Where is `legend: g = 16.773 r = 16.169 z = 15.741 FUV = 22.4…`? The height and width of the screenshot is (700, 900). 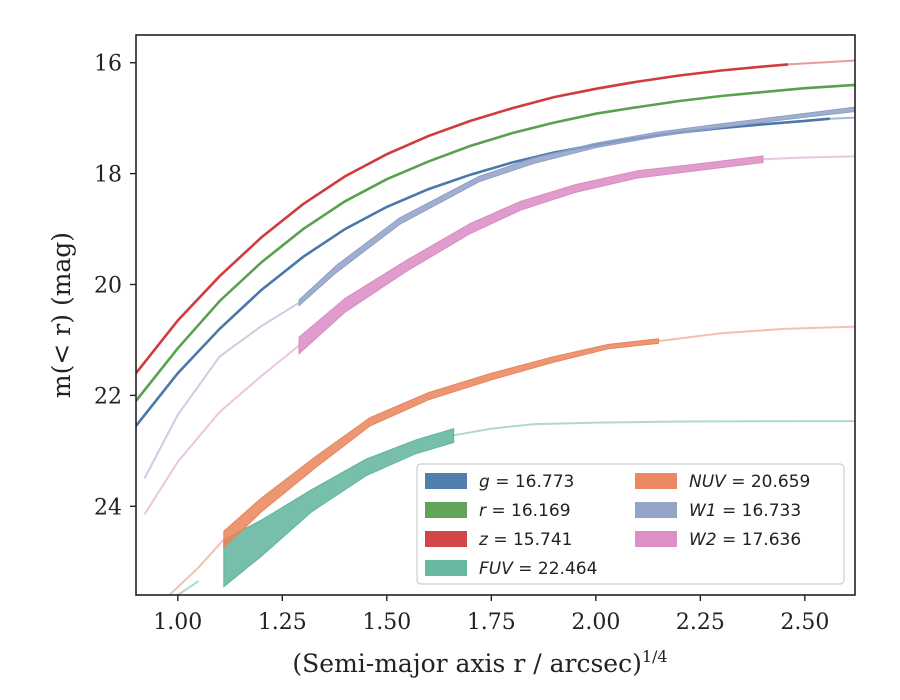 legend: g = 16.773 r = 16.169 z = 15.741 FUV = 22.4… is located at coordinates (630, 524).